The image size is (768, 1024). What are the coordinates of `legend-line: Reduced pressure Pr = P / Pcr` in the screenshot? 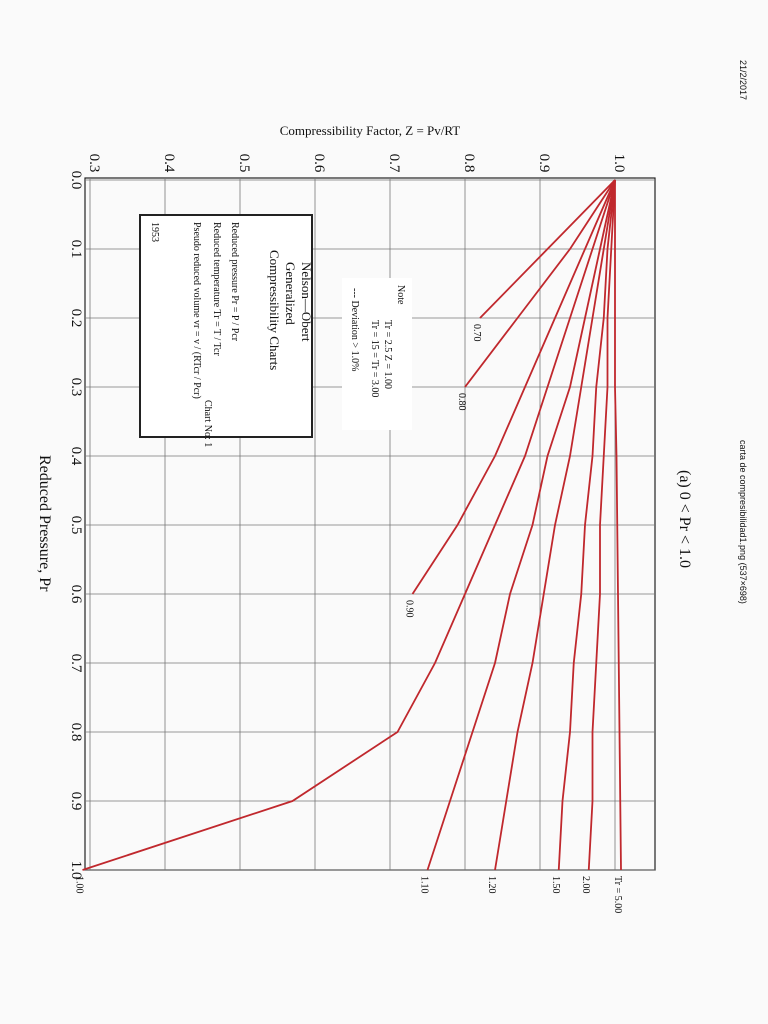 It's located at (234, 282).